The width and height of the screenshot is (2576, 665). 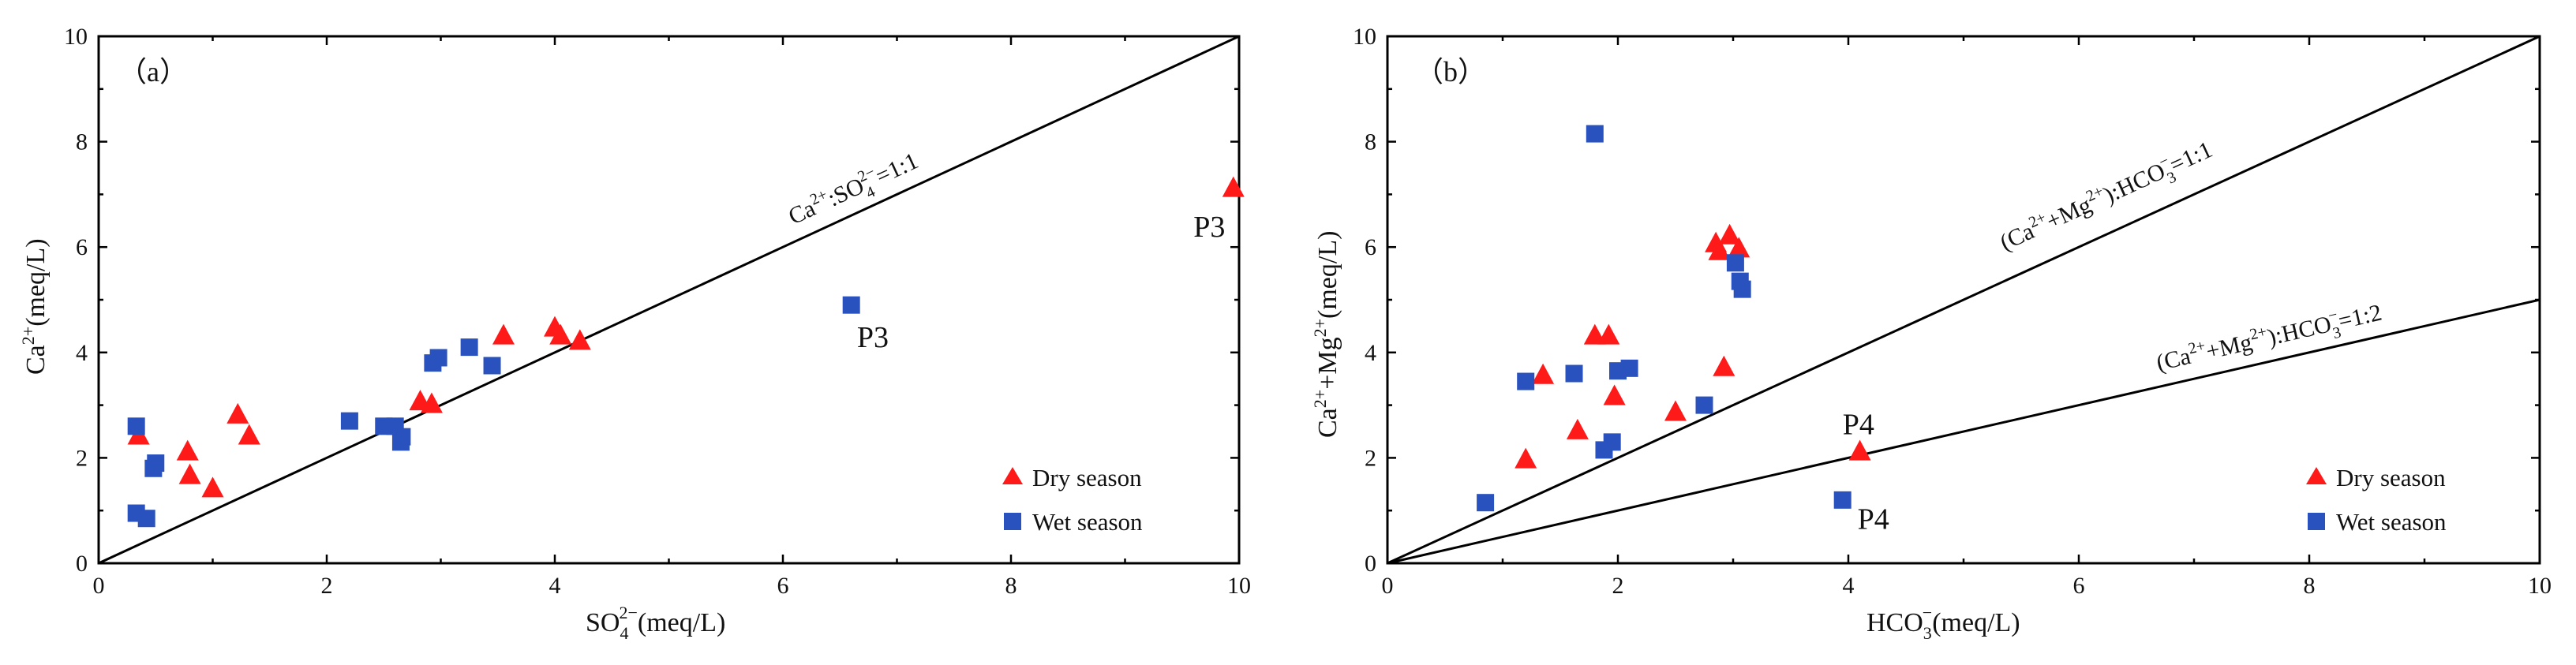 What do you see at coordinates (2269, 340) in the screenshot?
I see `ratio-label-b-1to2: (Ca2++Mg2+):HCO3−=1:2` at bounding box center [2269, 340].